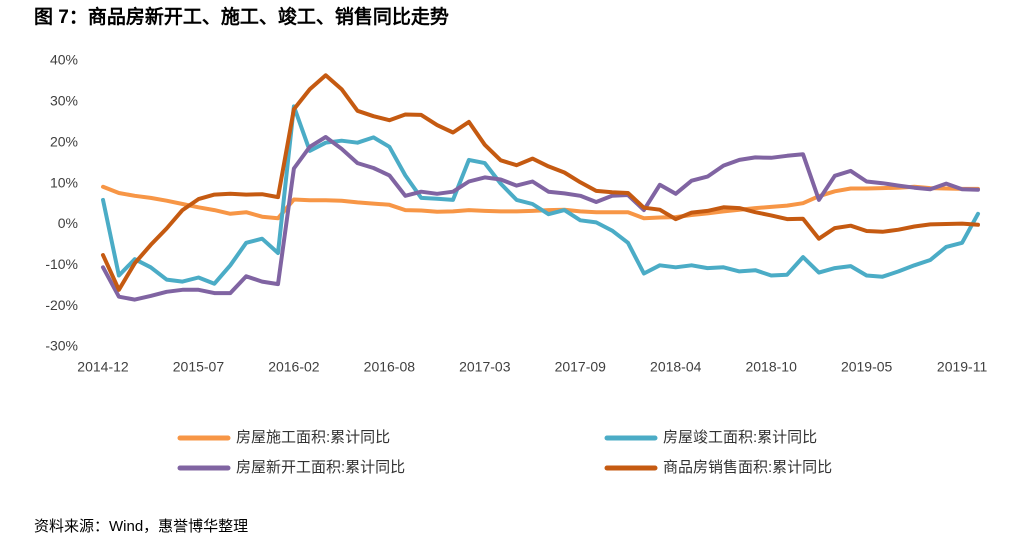  I want to click on x-tick-label: 2018-10, so click(771, 367).